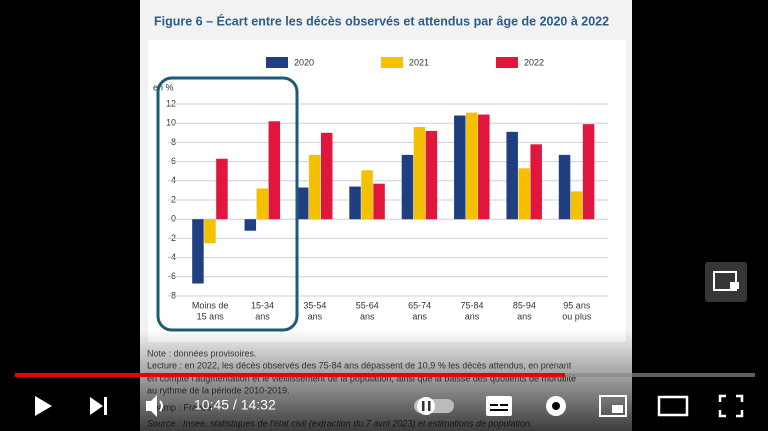  What do you see at coordinates (43, 406) in the screenshot?
I see `play-button` at bounding box center [43, 406].